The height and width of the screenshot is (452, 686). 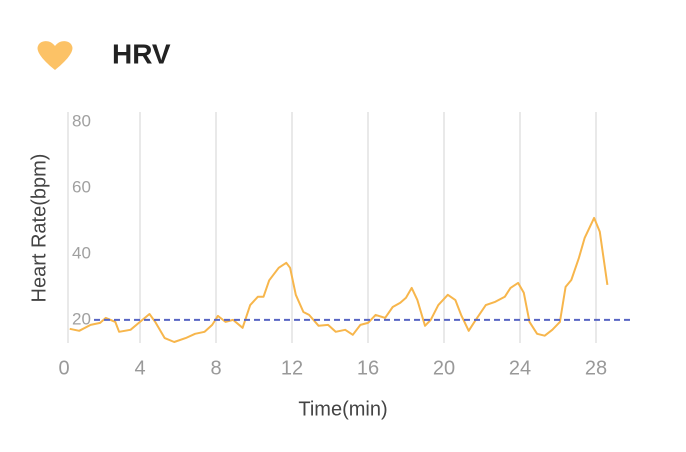 What do you see at coordinates (368, 368) in the screenshot?
I see `x-tick-label: 16` at bounding box center [368, 368].